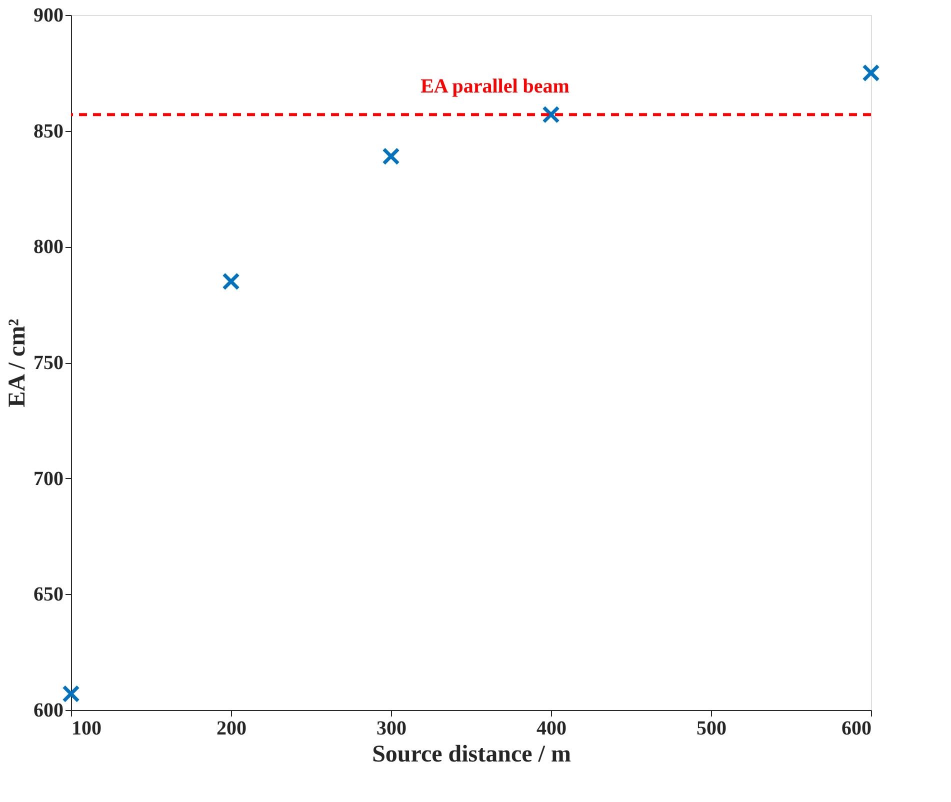 The image size is (951, 802). What do you see at coordinates (49, 363) in the screenshot?
I see `y-tick-label: 750` at bounding box center [49, 363].